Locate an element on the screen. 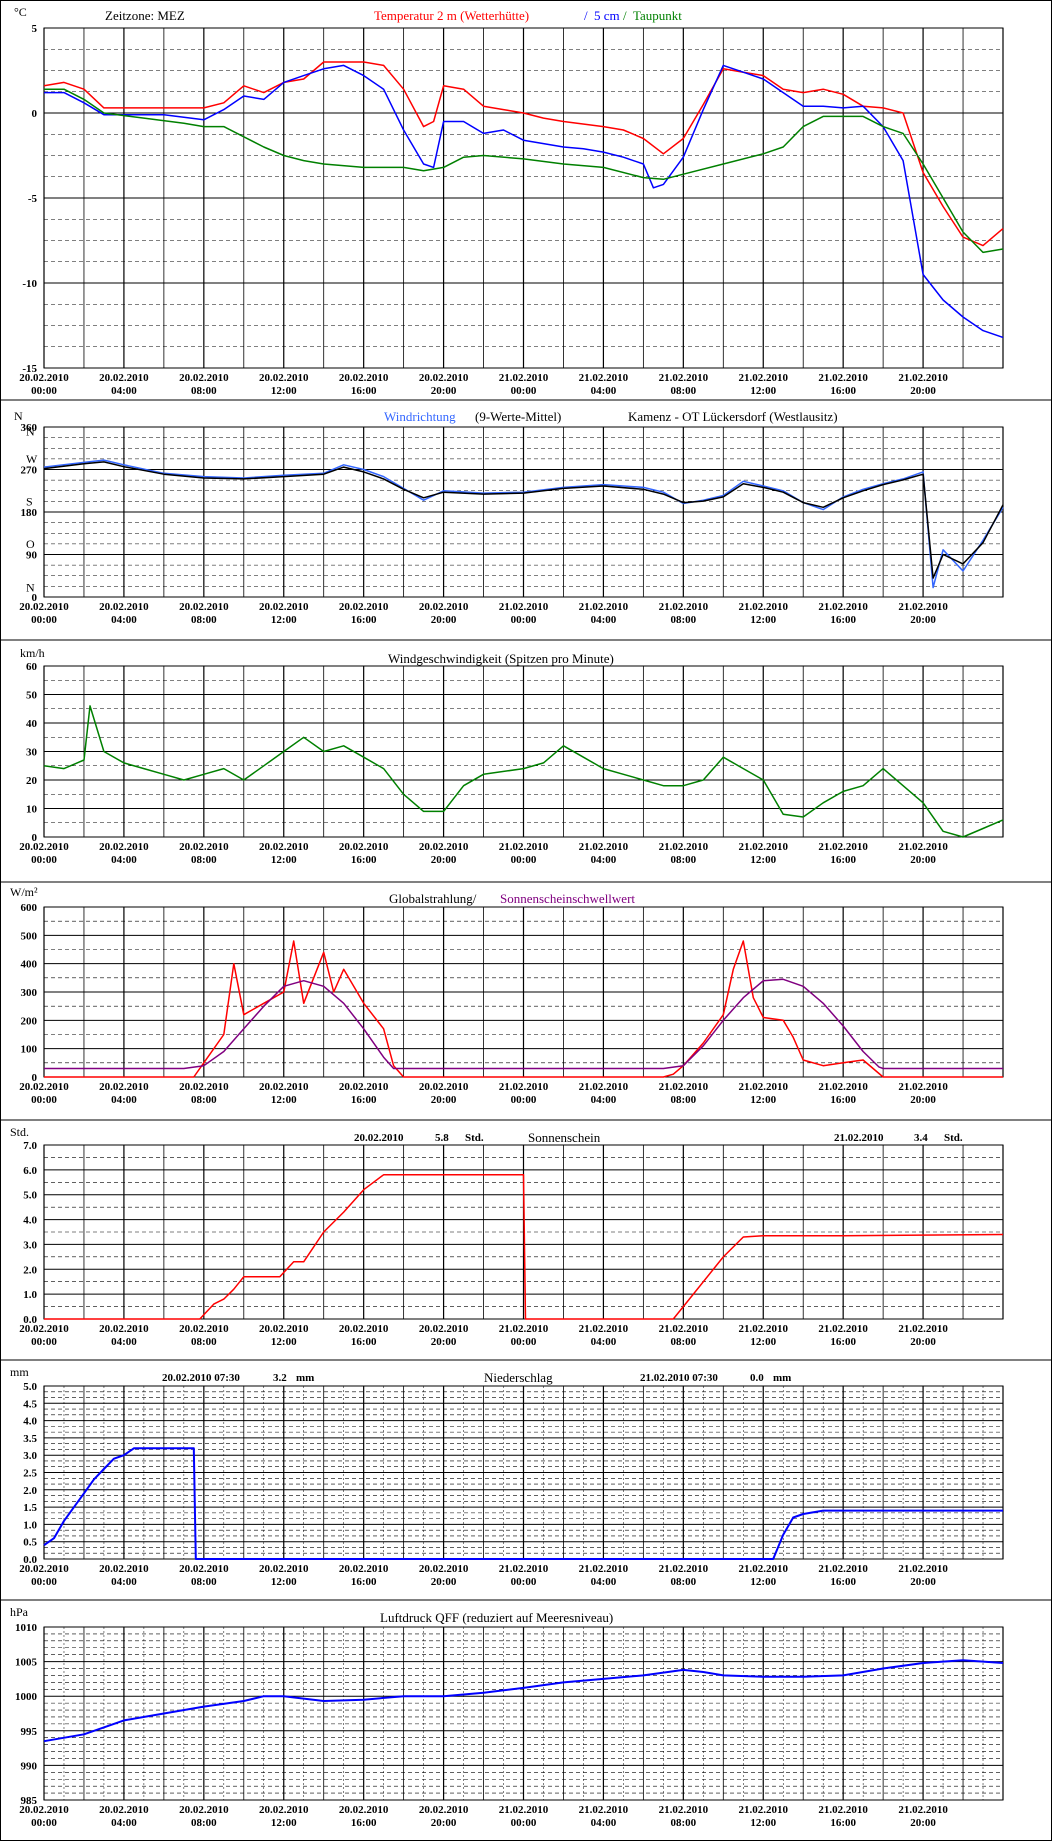 This screenshot has height=1841, width=1052. pres-xtick-time: 12:00 is located at coordinates (284, 1823).